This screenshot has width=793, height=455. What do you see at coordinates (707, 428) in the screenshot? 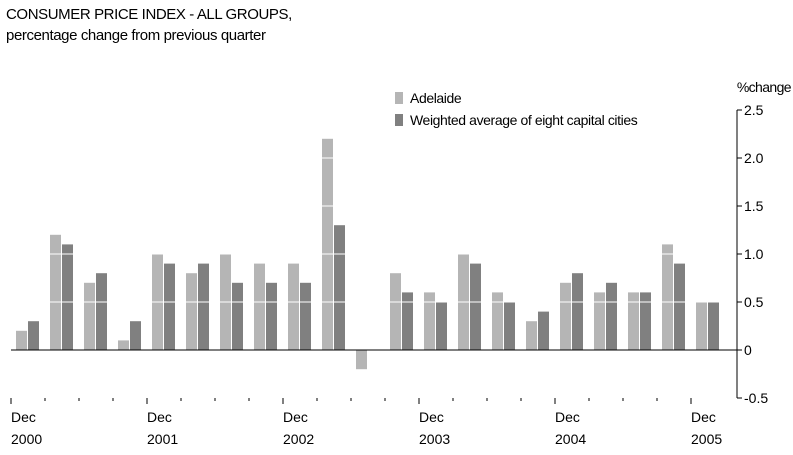
I see `x-tick-label: Dec 2005` at bounding box center [707, 428].